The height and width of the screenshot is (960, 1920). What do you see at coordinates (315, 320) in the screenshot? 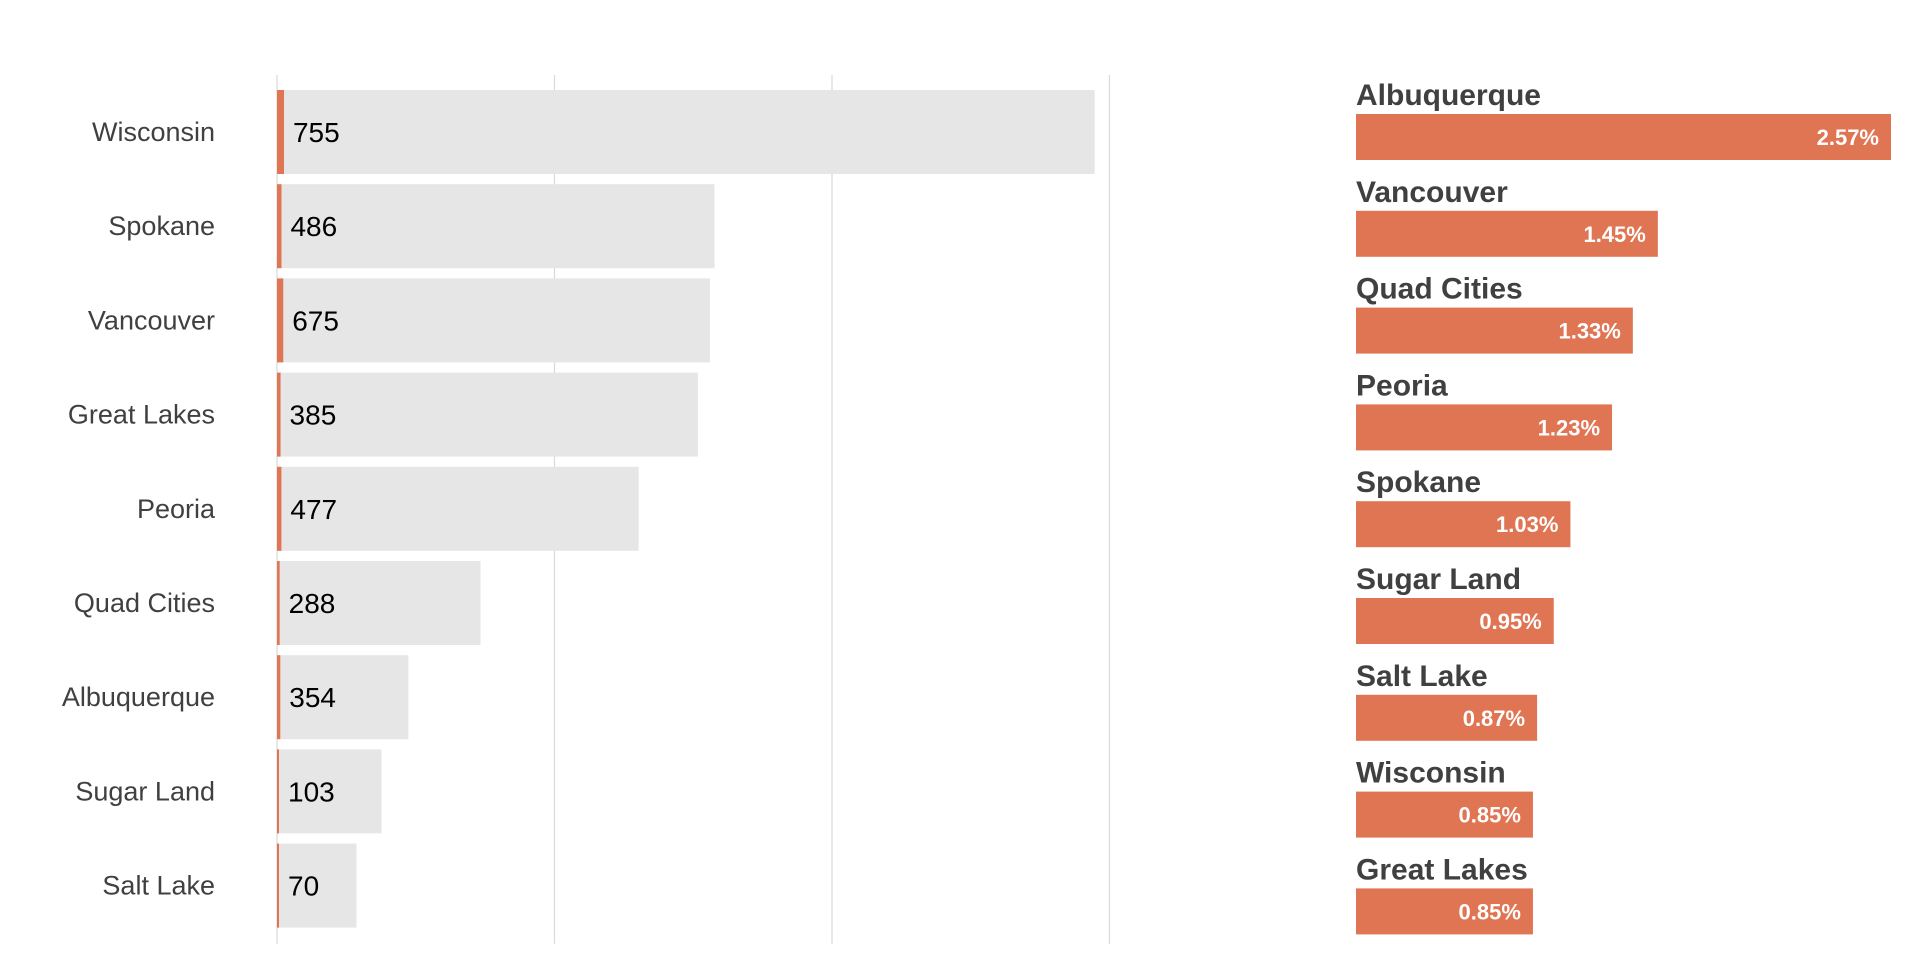
I see `value-label: 675` at bounding box center [315, 320].